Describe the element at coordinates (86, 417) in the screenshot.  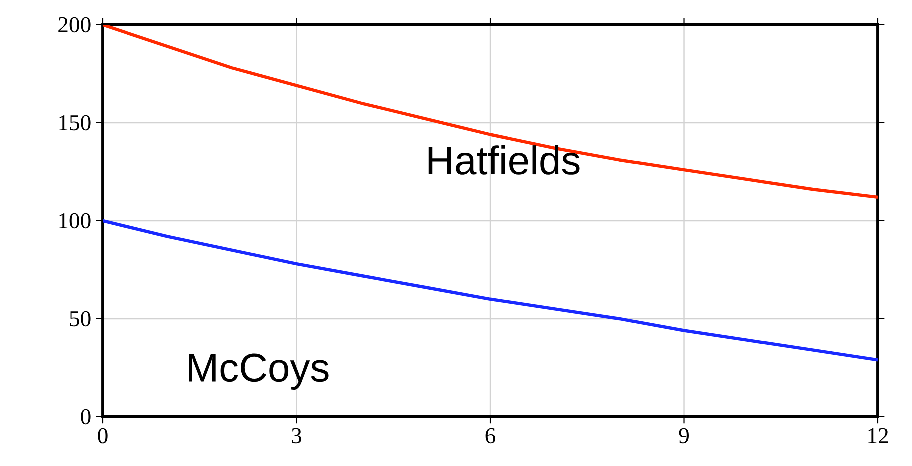
I see `y-tick-label: 0` at that location.